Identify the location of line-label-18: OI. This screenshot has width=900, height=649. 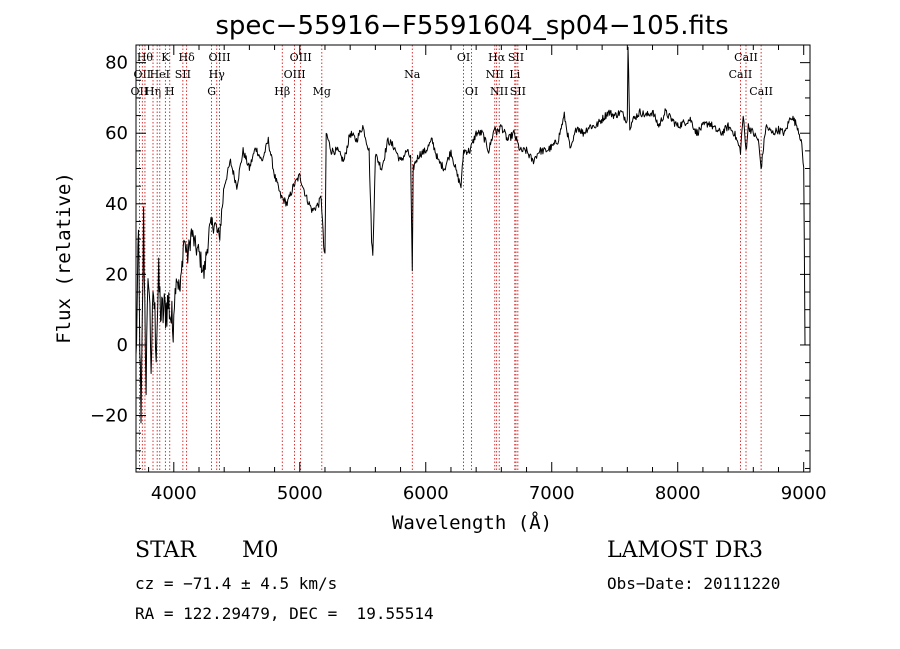
(463, 57).